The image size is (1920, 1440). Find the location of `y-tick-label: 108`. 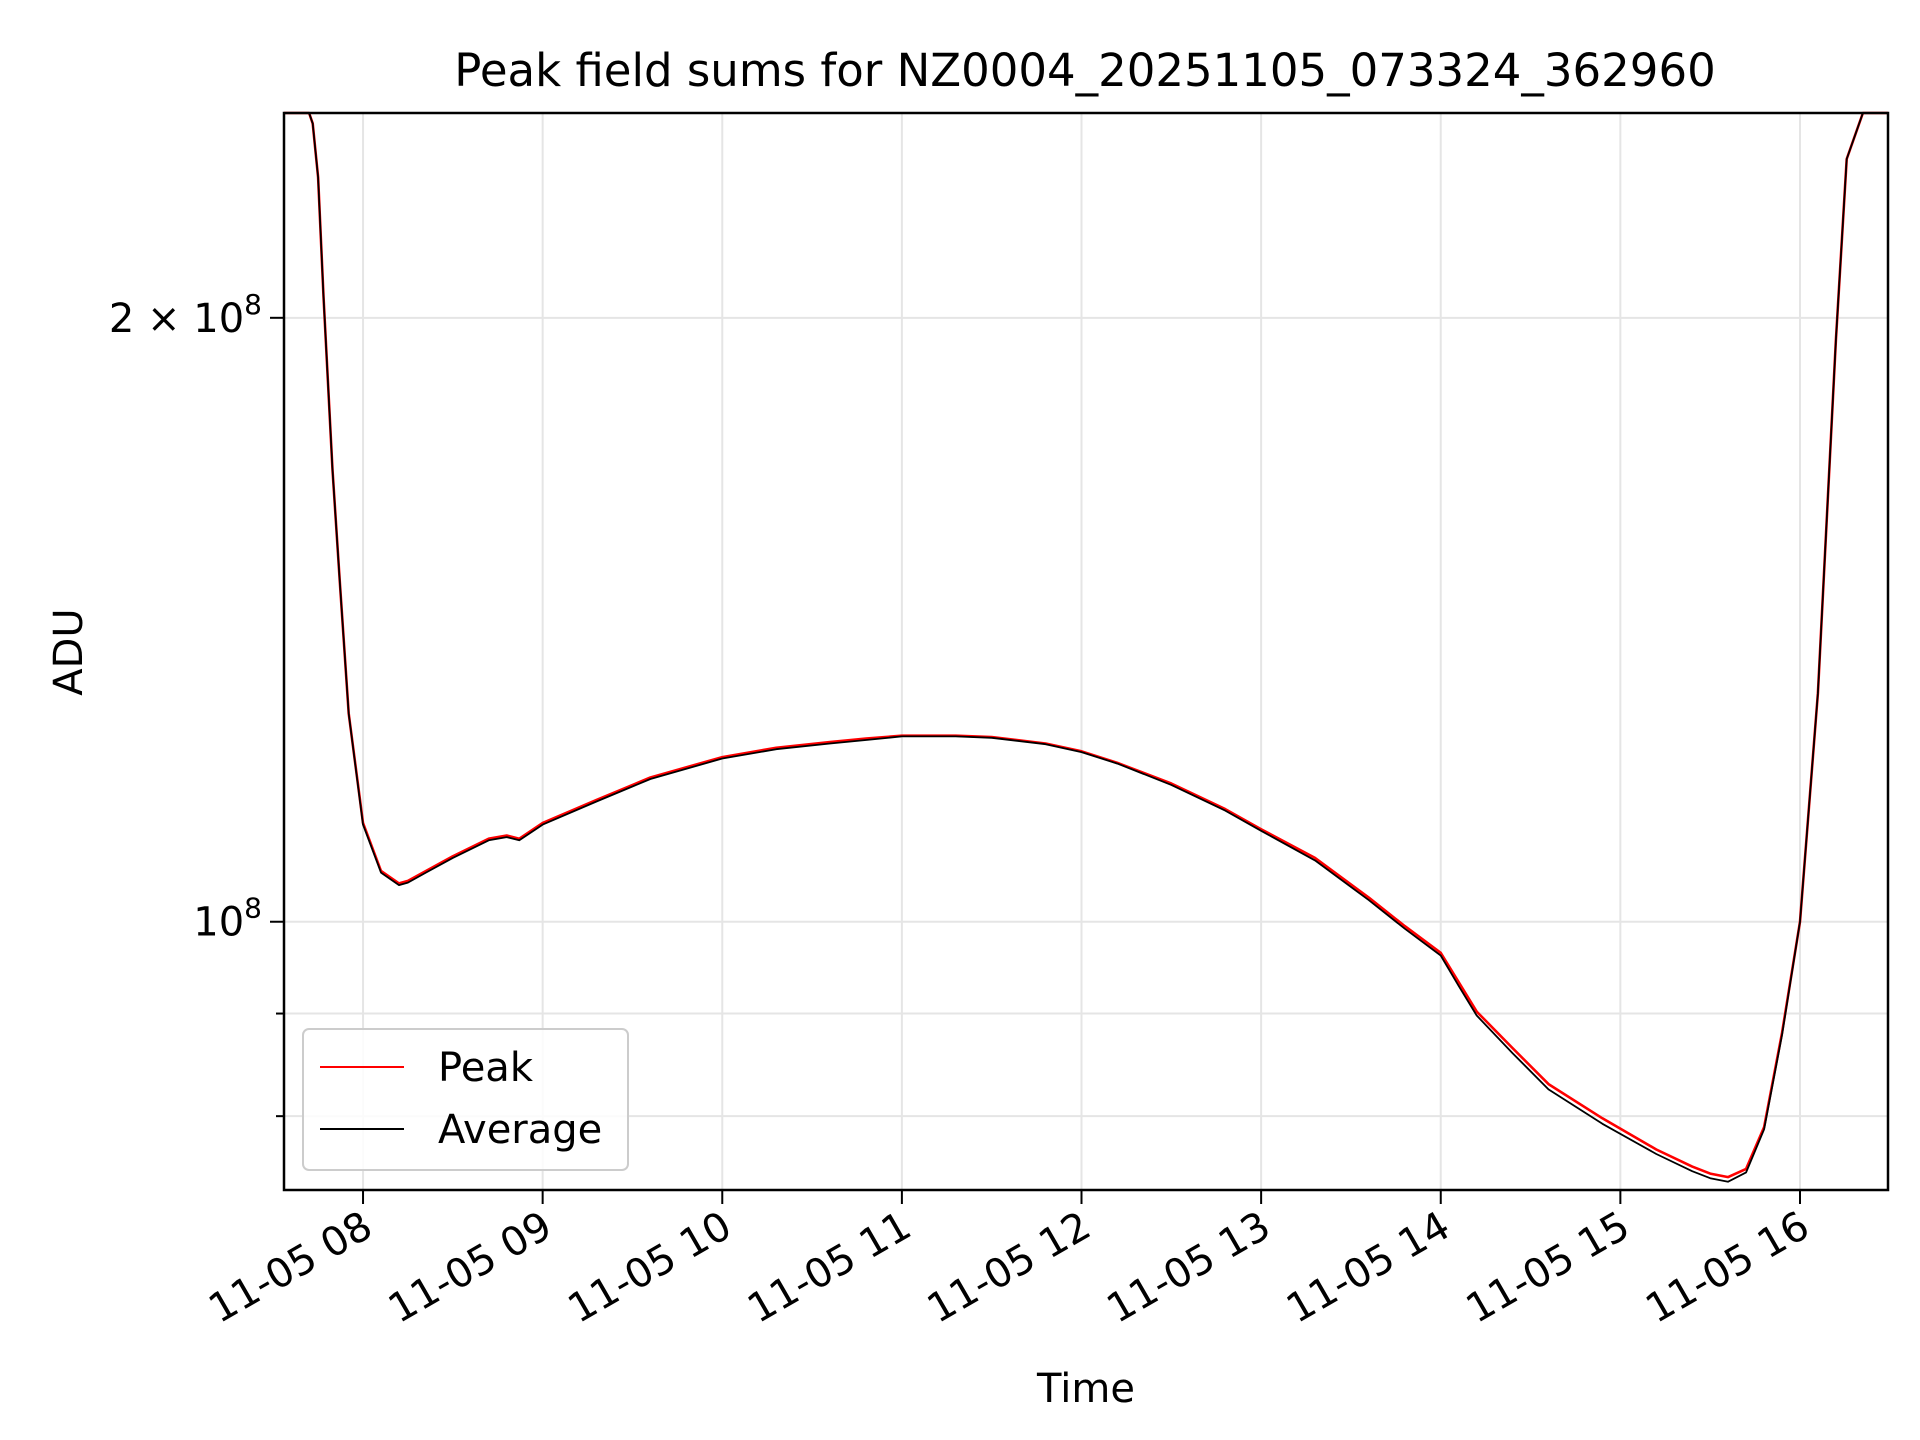

y-tick-label: 108 is located at coordinates (227, 919).